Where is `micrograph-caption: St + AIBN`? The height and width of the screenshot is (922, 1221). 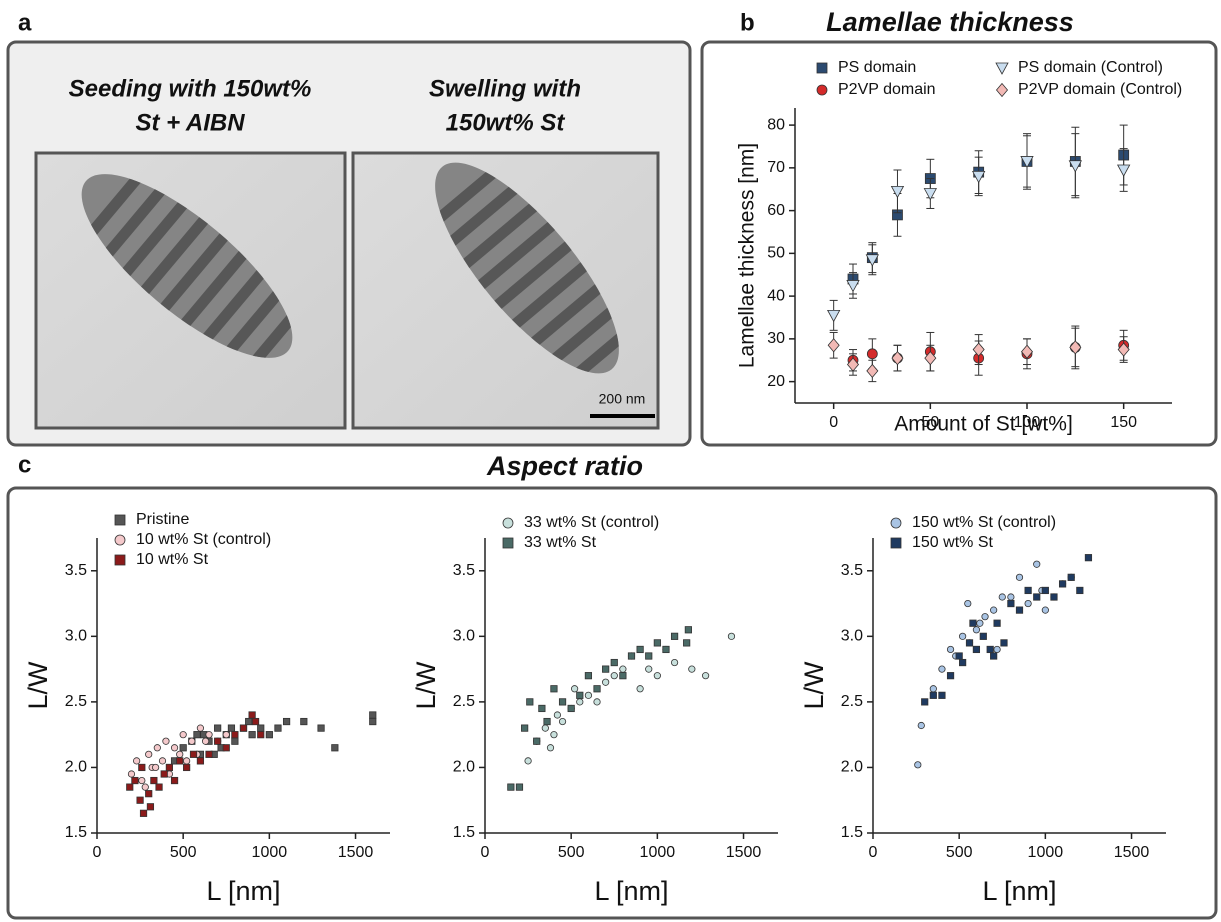
micrograph-caption: St + AIBN is located at coordinates (190, 122).